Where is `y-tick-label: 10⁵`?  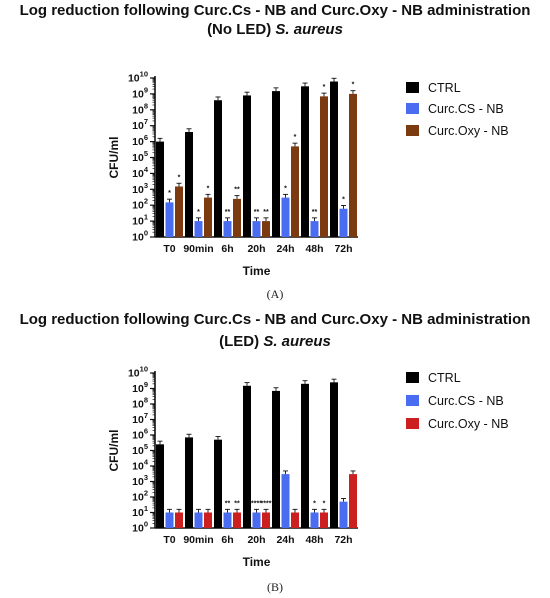
y-tick-label: 10⁵ is located at coordinates (140, 156).